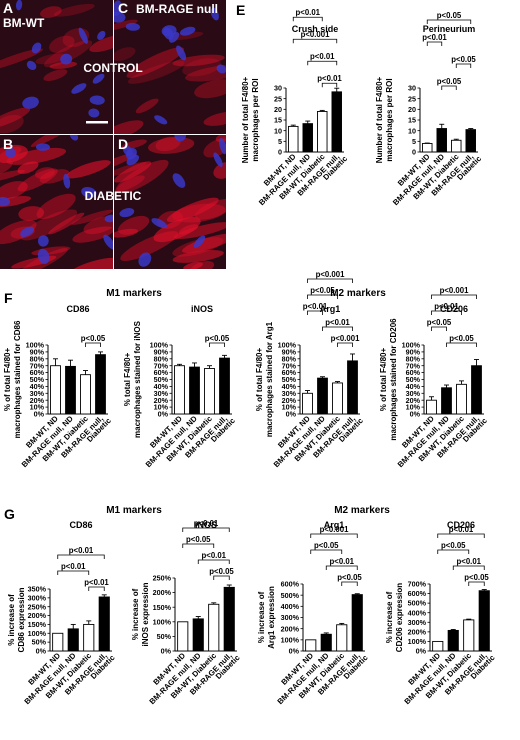  I want to click on chart-title: CD206, so click(454, 309).